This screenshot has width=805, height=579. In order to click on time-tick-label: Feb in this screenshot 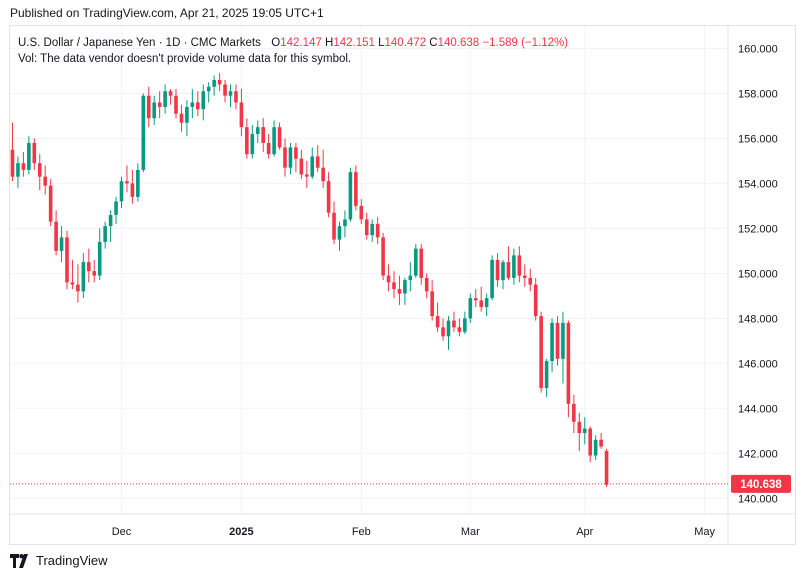, I will do `click(361, 532)`.